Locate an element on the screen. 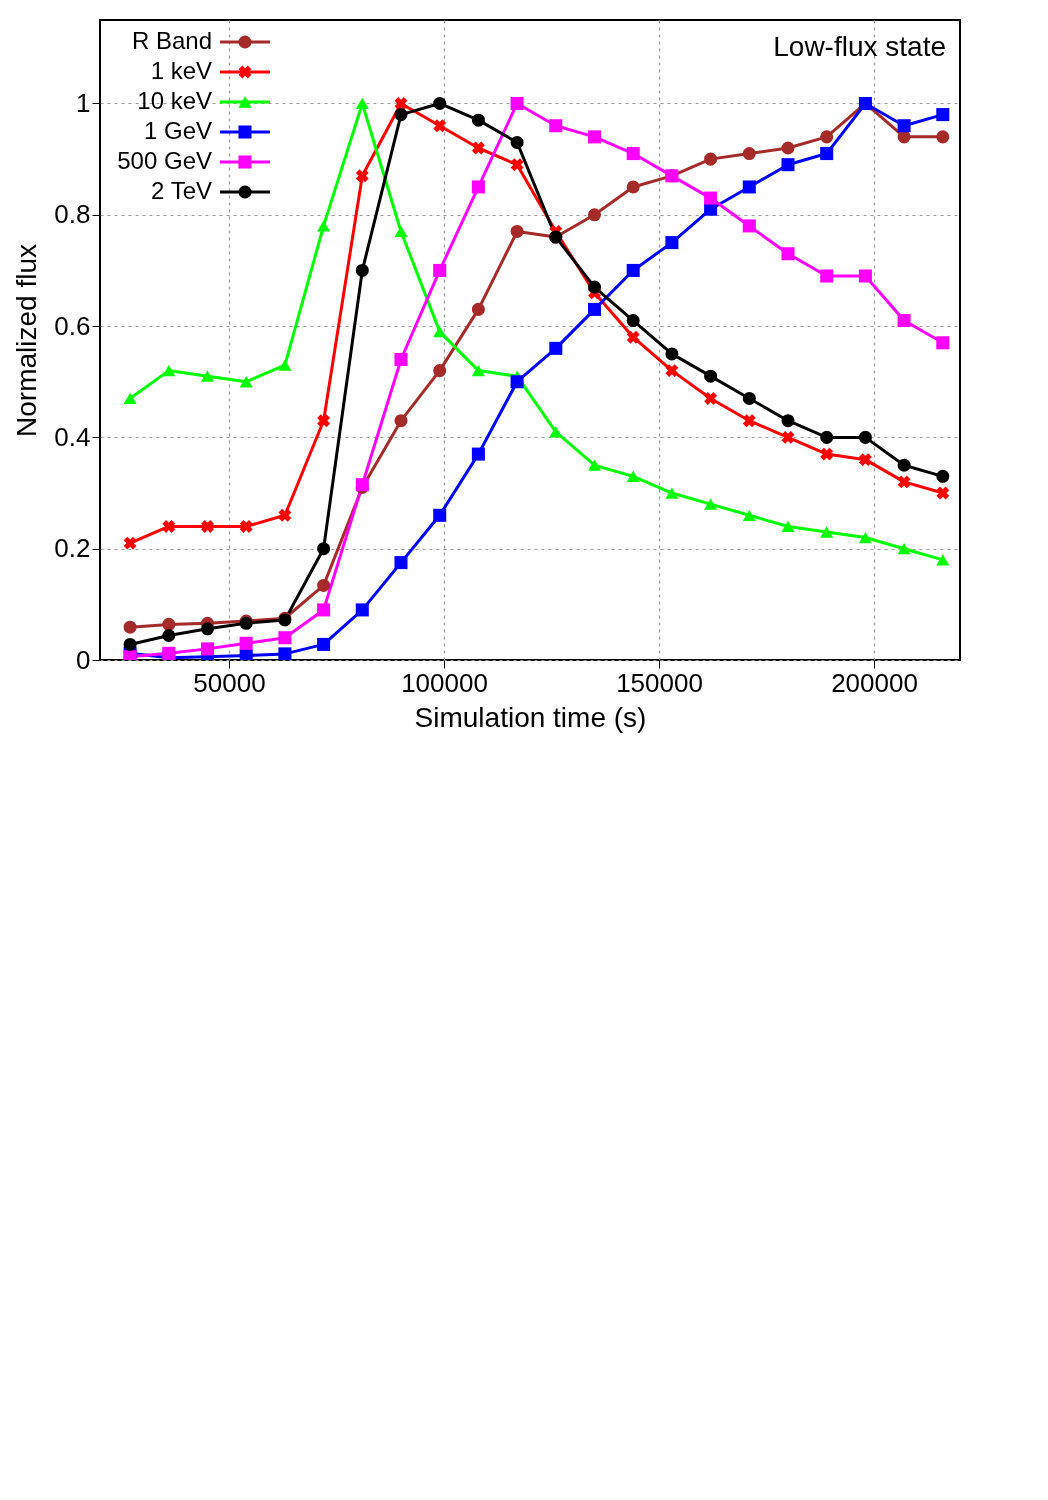  y-tick-label: 0 is located at coordinates (83, 659).